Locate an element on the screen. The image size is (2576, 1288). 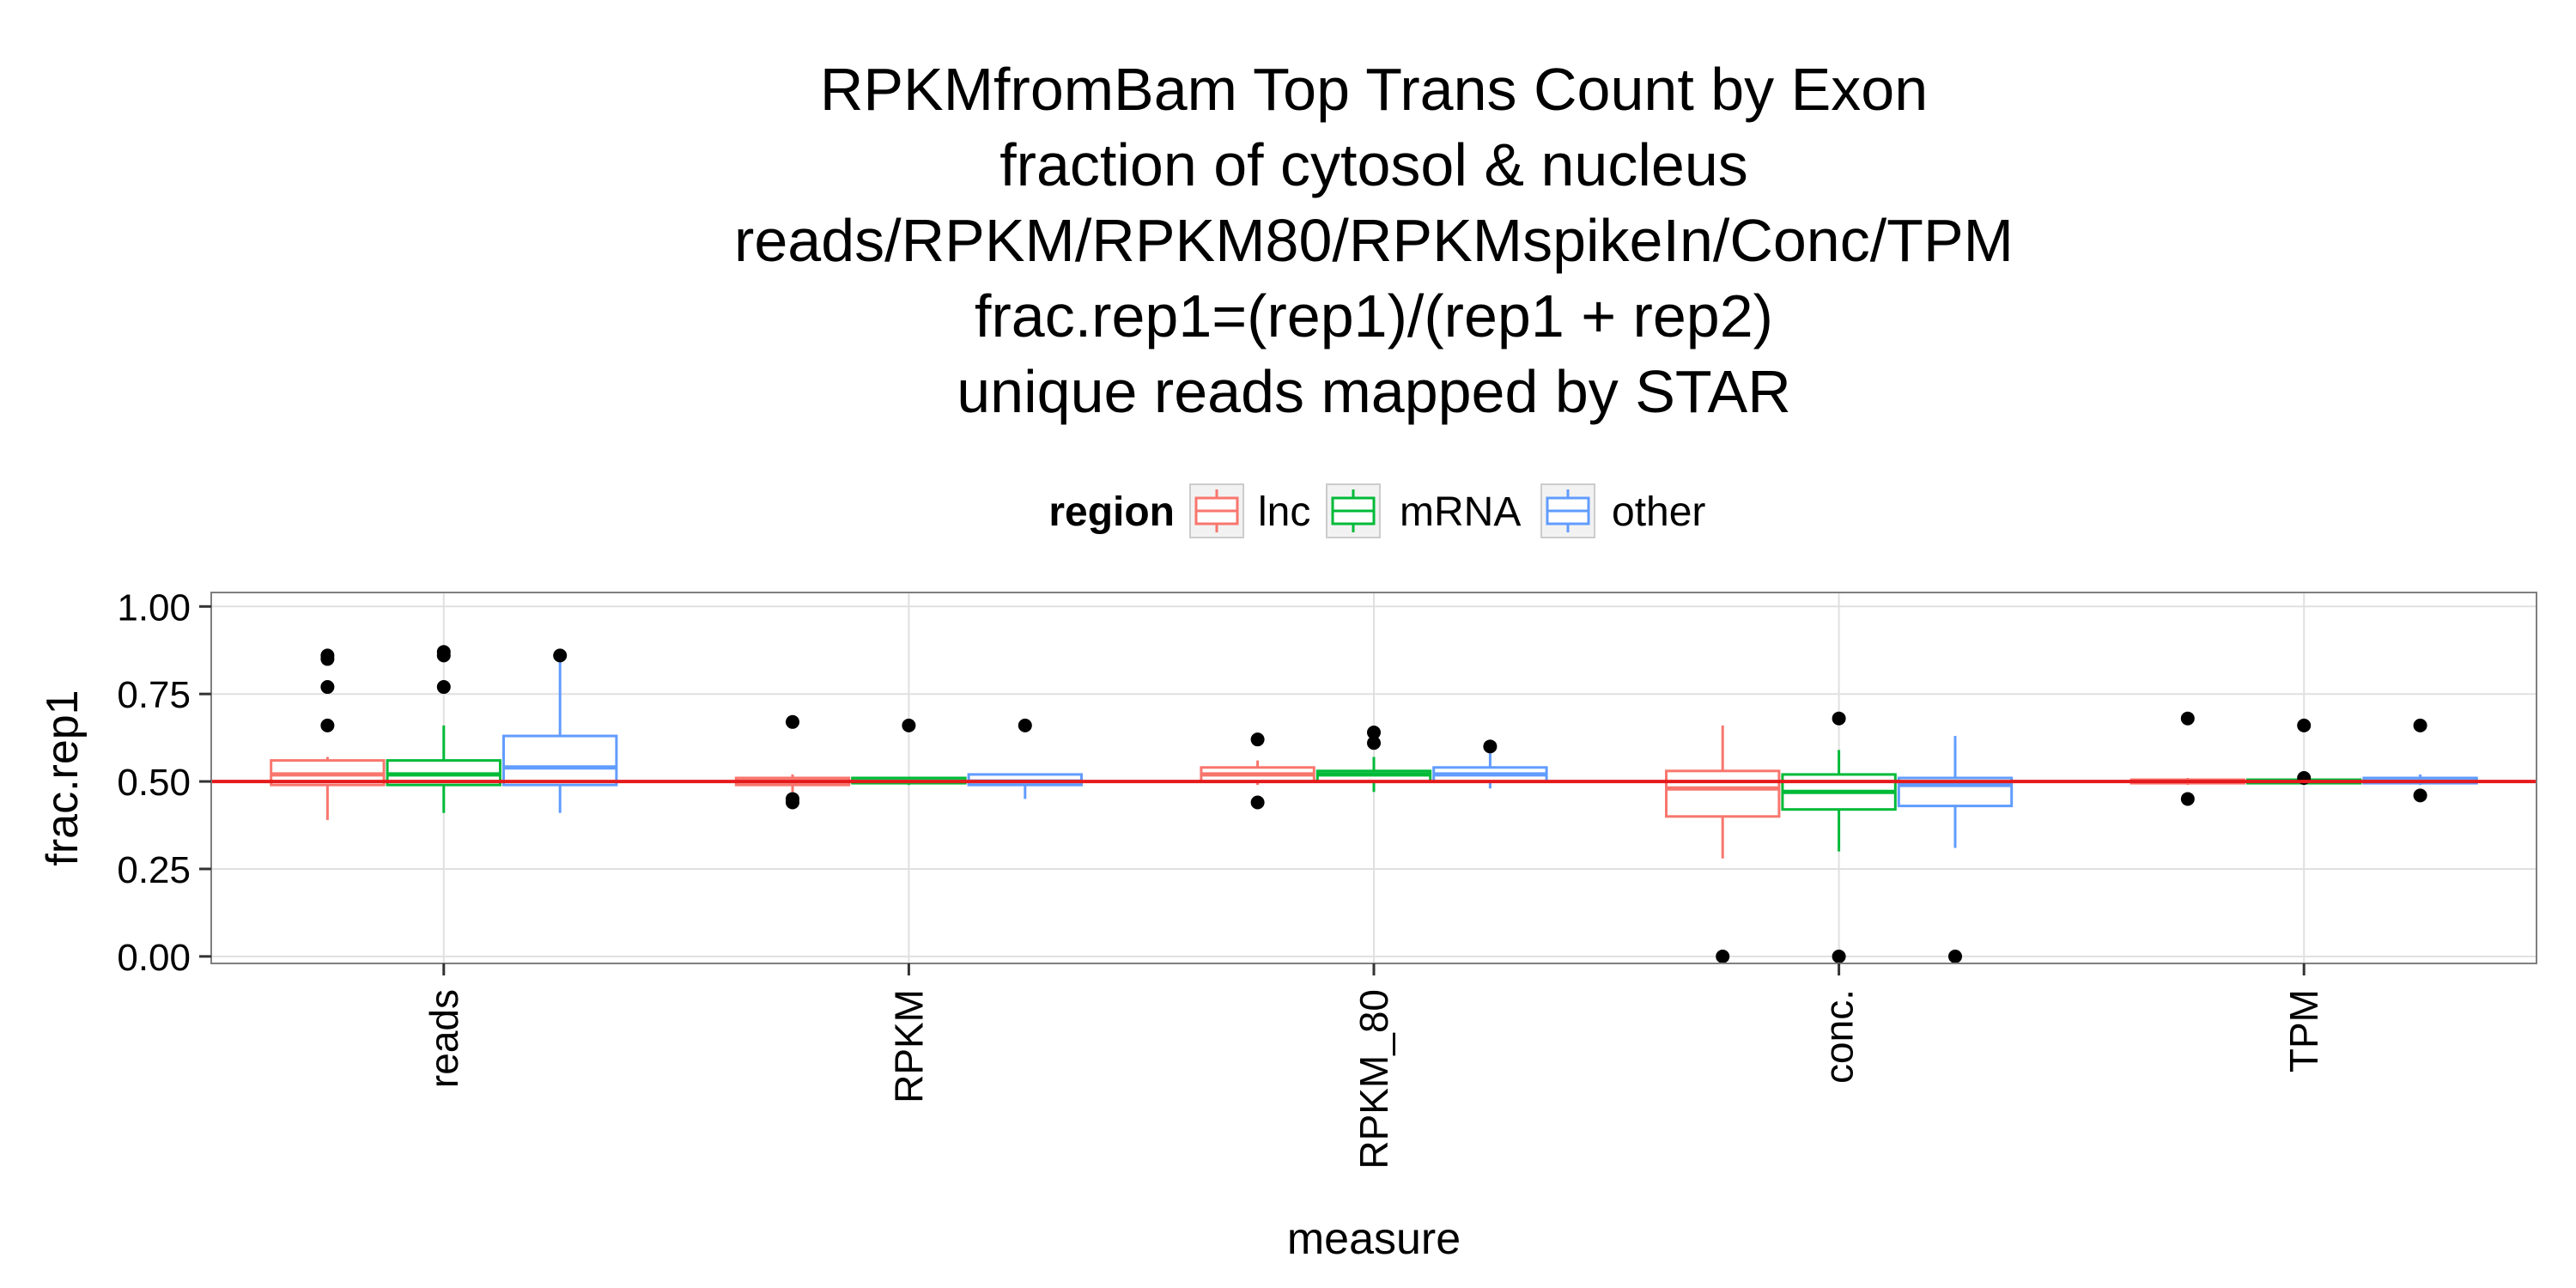
y-tick-label: 0.50 is located at coordinates (154, 783).